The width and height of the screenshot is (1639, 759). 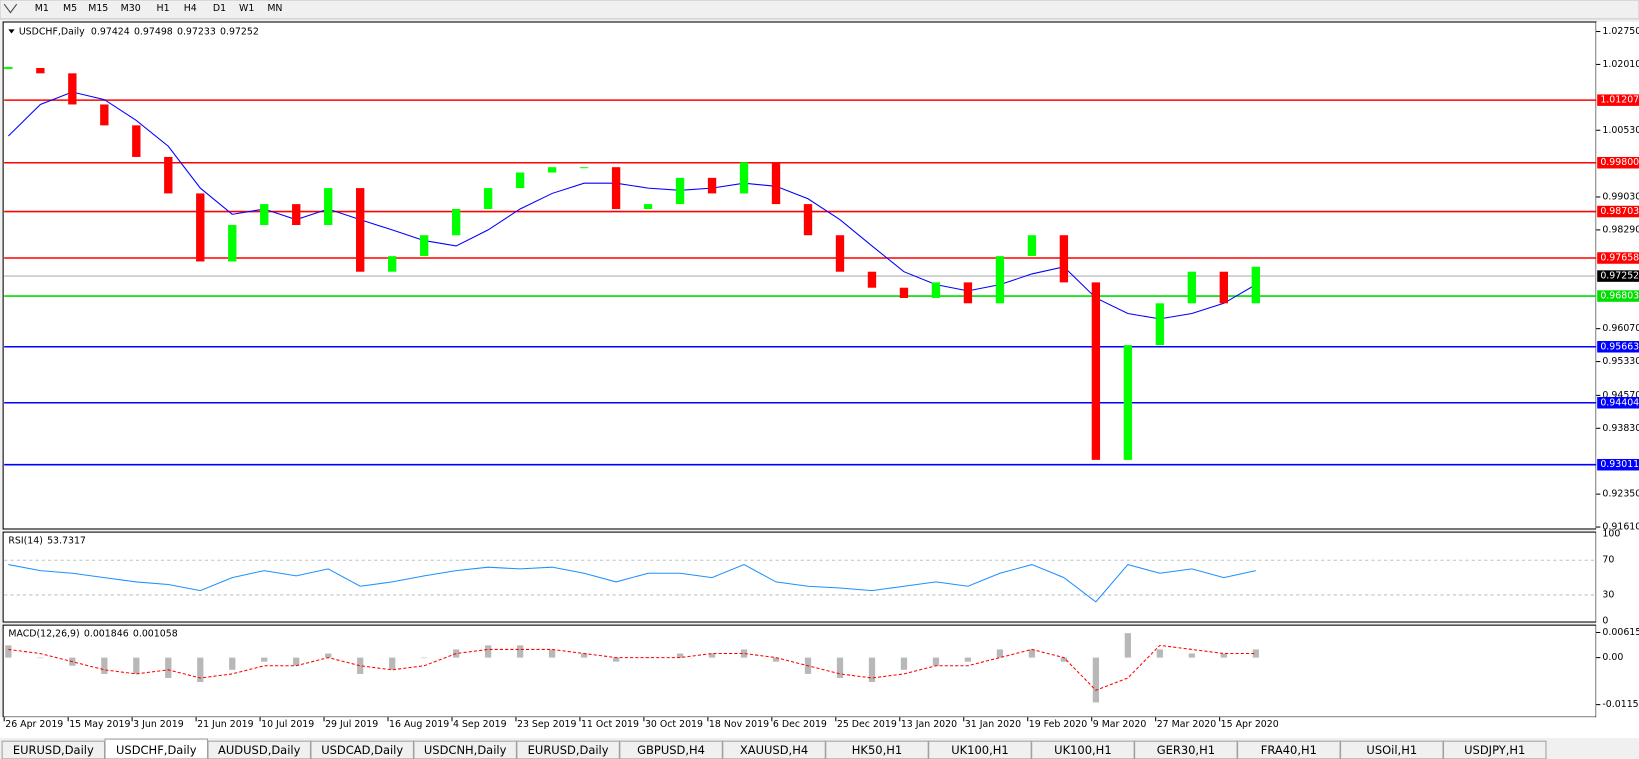 I want to click on y-tick-label: 1.02750, so click(x=1620, y=31).